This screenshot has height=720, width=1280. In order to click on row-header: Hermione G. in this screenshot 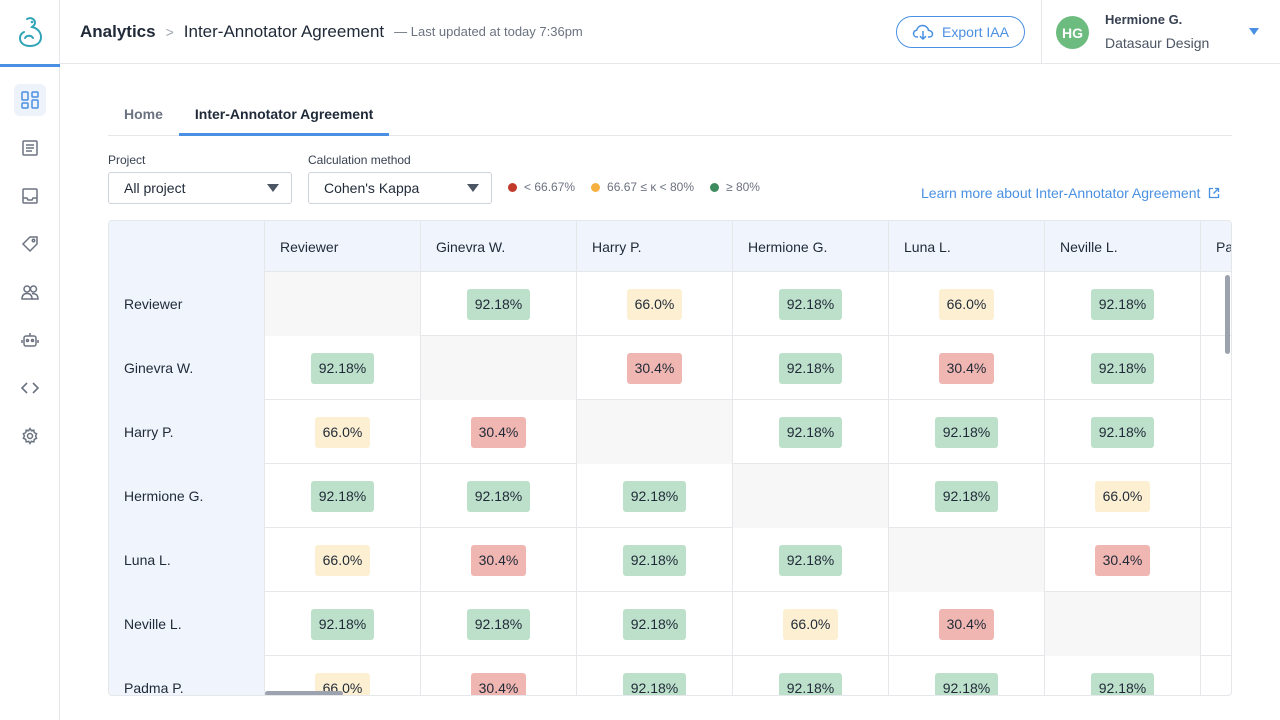, I will do `click(187, 496)`.